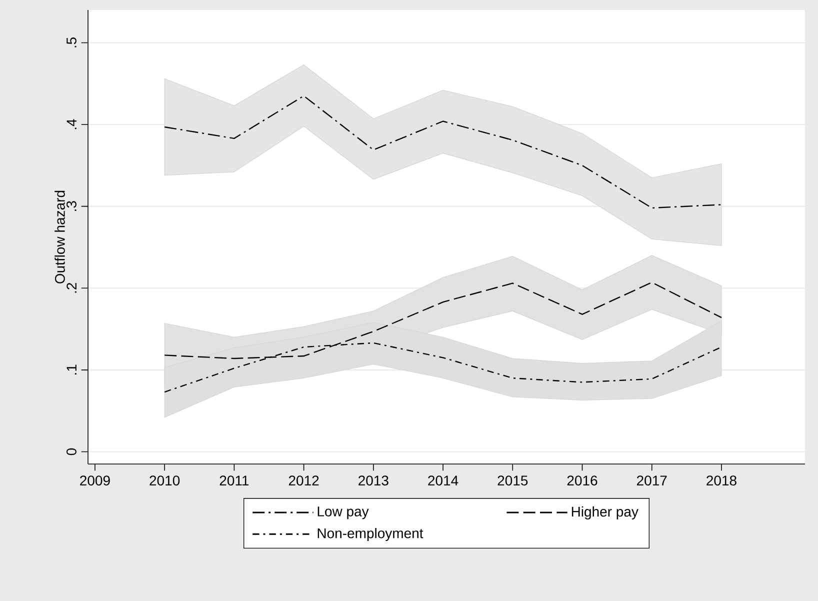 The width and height of the screenshot is (818, 601). I want to click on x-tick-label: 2015, so click(513, 481).